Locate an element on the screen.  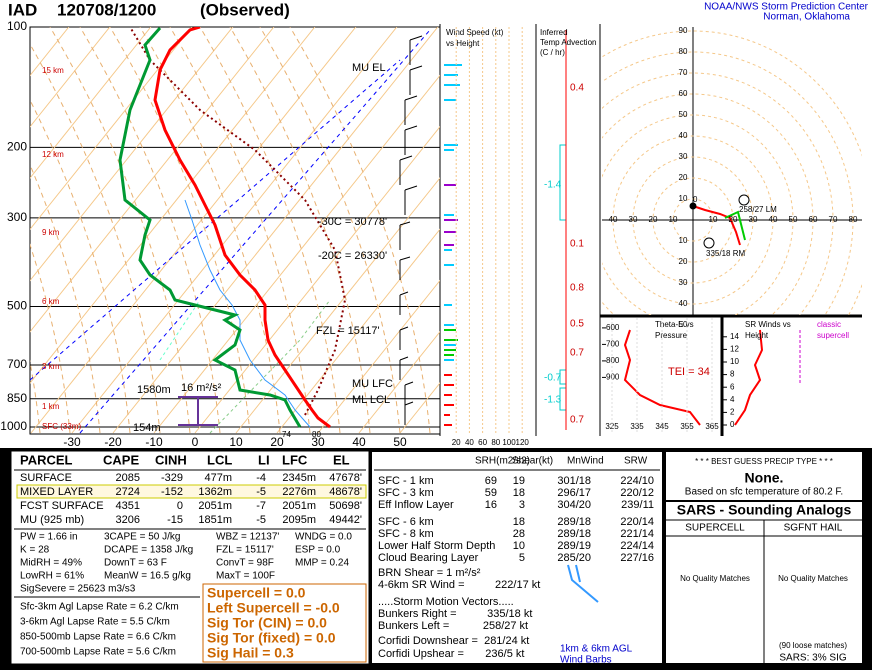
sars-loose: (90 loose matches) is located at coordinates (813, 645).